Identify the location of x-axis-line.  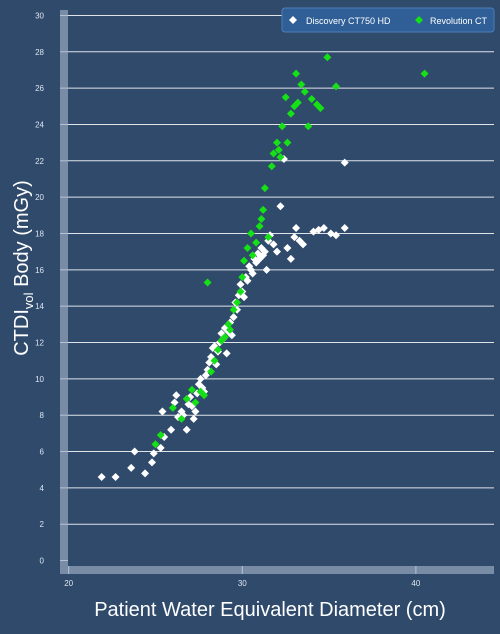
(277, 570).